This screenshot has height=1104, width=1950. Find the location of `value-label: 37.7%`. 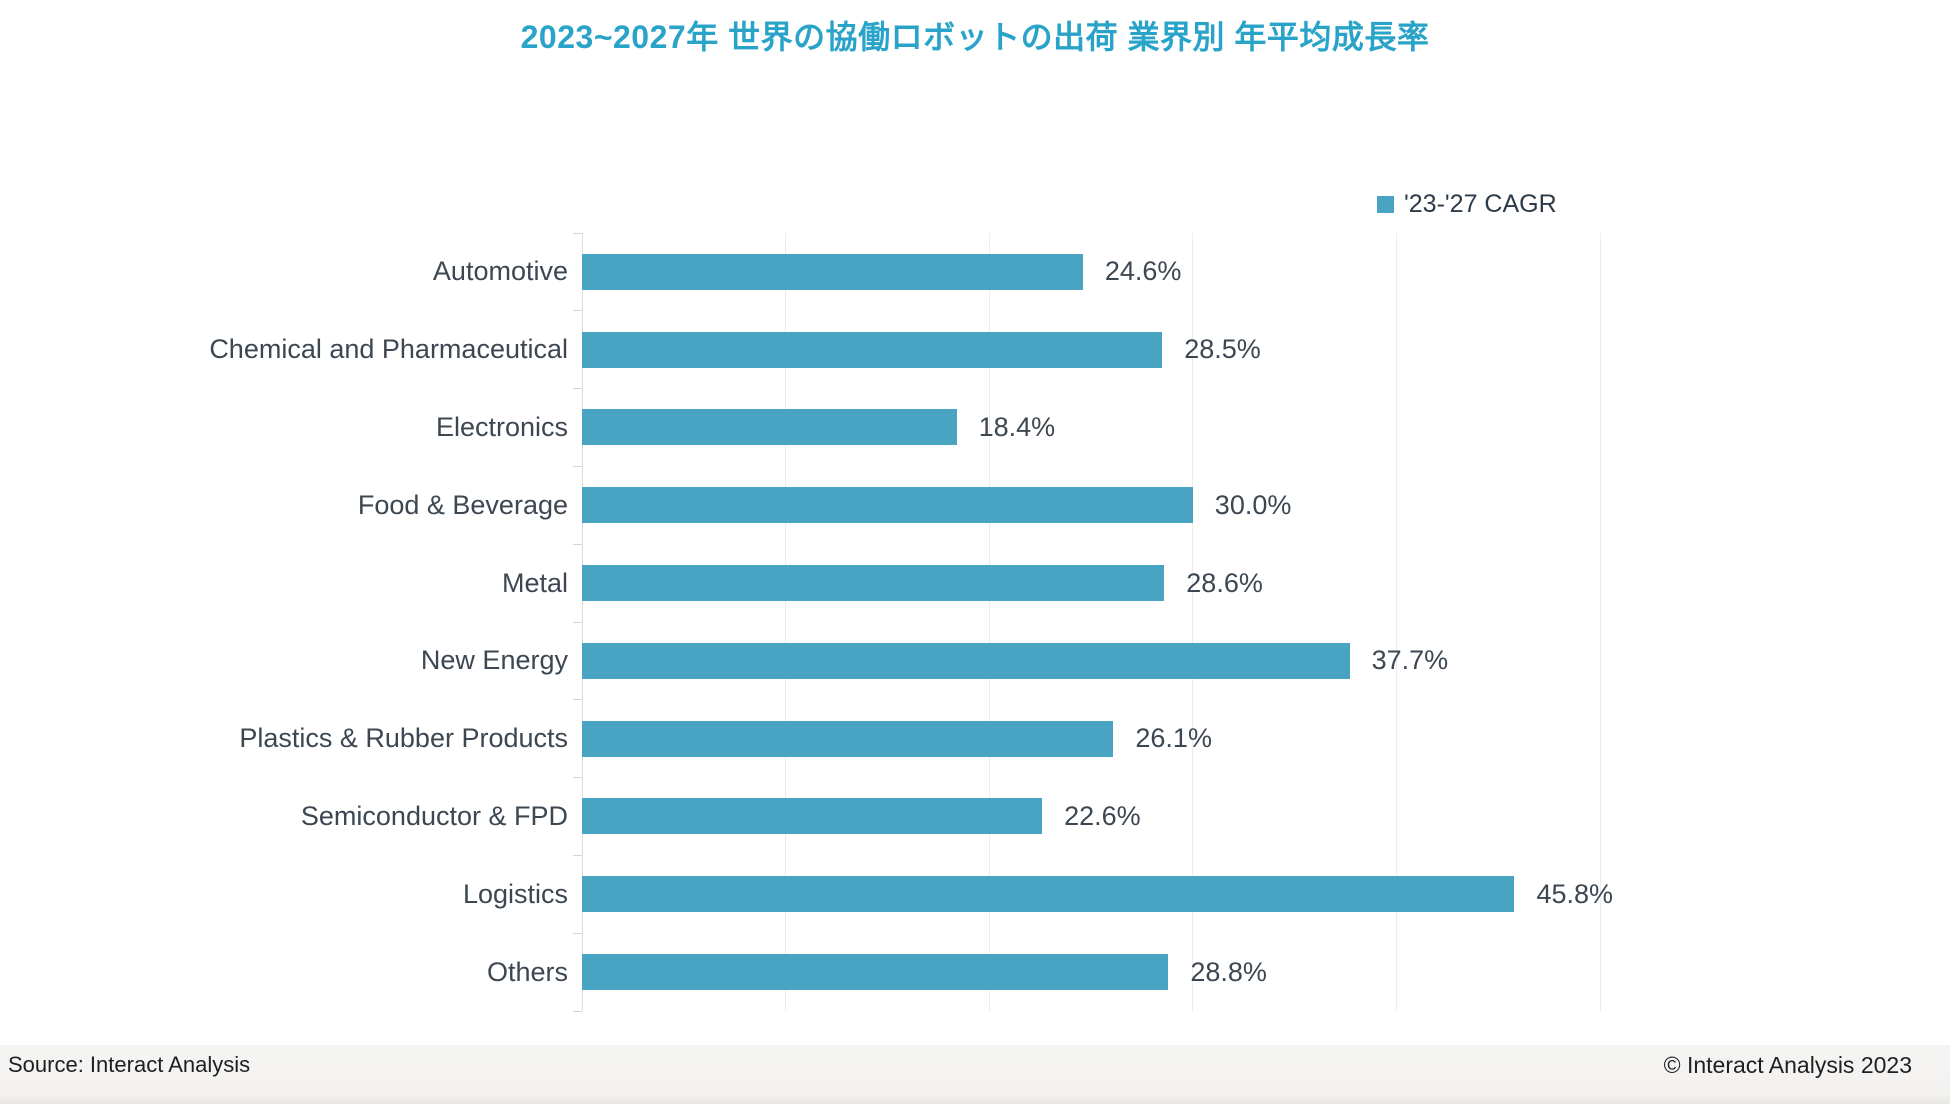

value-label: 37.7% is located at coordinates (1410, 660).